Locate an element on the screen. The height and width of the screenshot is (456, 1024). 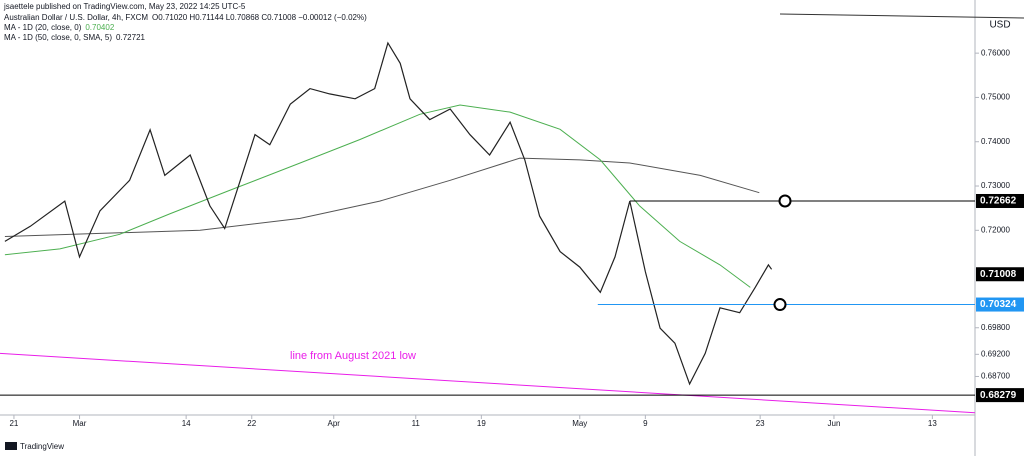
logo-mark is located at coordinates (11, 446).